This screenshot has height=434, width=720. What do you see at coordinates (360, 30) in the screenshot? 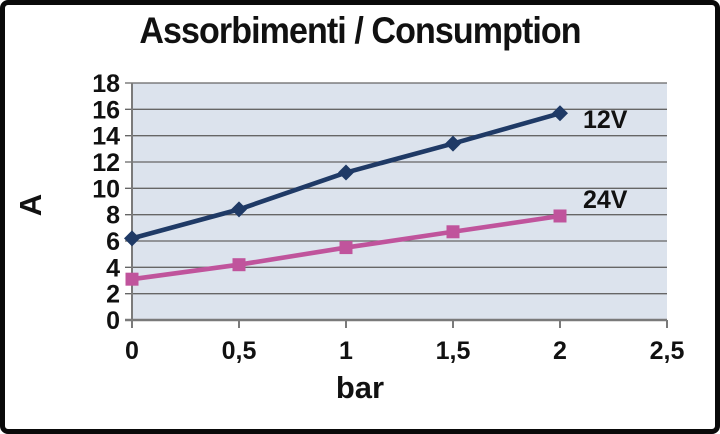
I see `chart-title: Assorbimenti / Consumption` at bounding box center [360, 30].